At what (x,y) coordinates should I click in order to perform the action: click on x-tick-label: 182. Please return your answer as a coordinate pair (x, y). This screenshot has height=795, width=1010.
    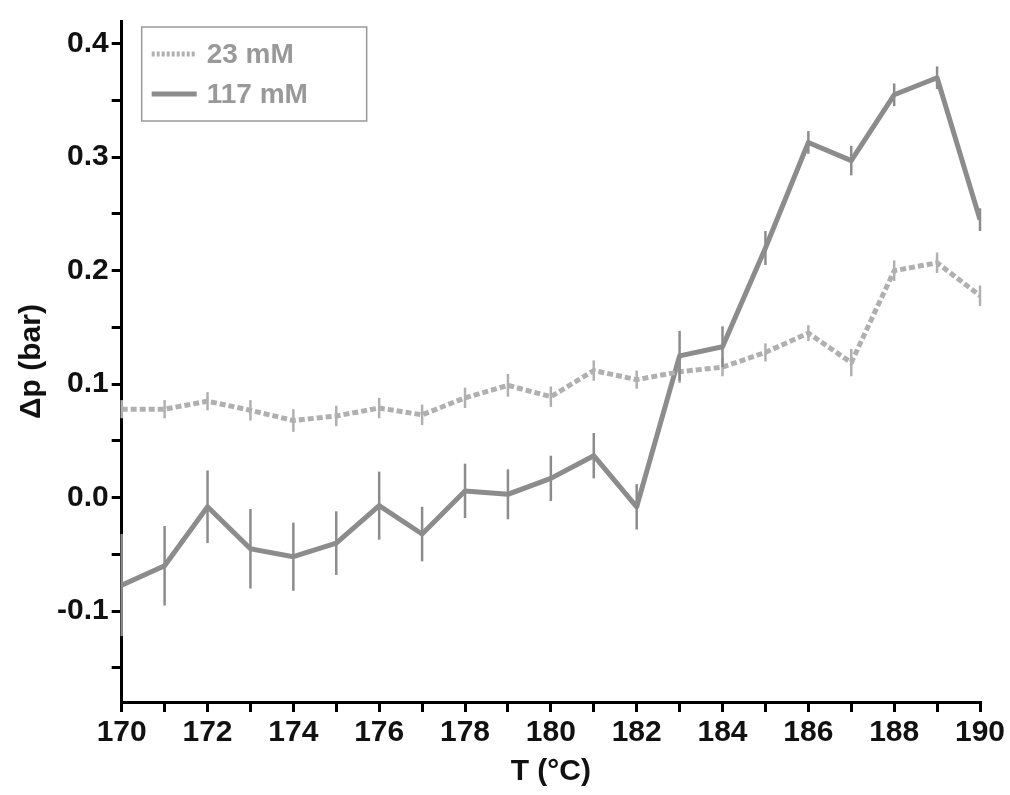
    Looking at the image, I should click on (636, 731).